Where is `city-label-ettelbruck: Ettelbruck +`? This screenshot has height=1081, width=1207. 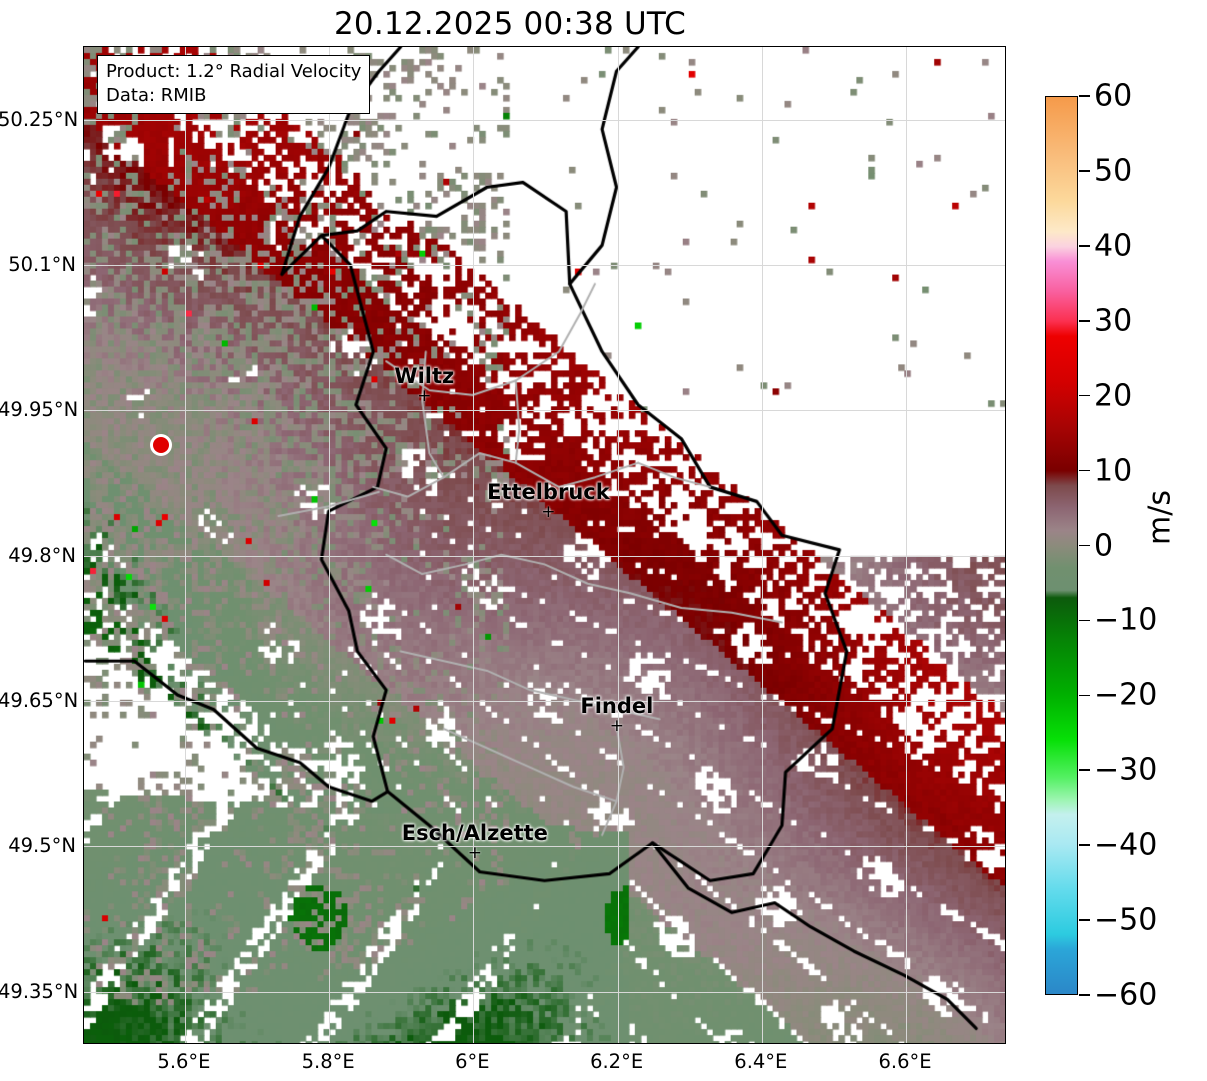
city-label-ettelbruck: Ettelbruck + is located at coordinates (548, 500).